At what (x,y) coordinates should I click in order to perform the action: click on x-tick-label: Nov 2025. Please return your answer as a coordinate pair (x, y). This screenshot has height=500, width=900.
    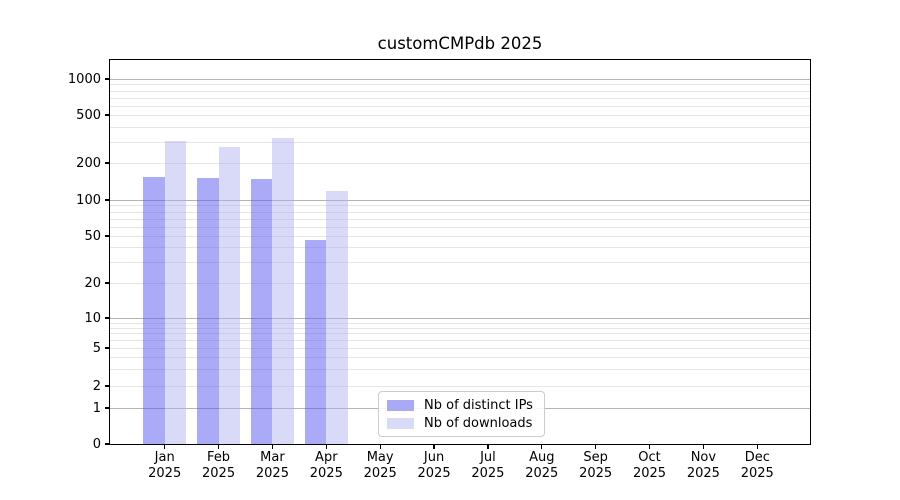
    Looking at the image, I should click on (703, 465).